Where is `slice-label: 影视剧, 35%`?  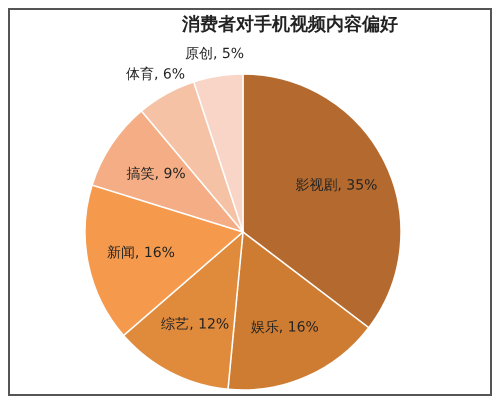
slice-label: 影视剧, 35% is located at coordinates (336, 186).